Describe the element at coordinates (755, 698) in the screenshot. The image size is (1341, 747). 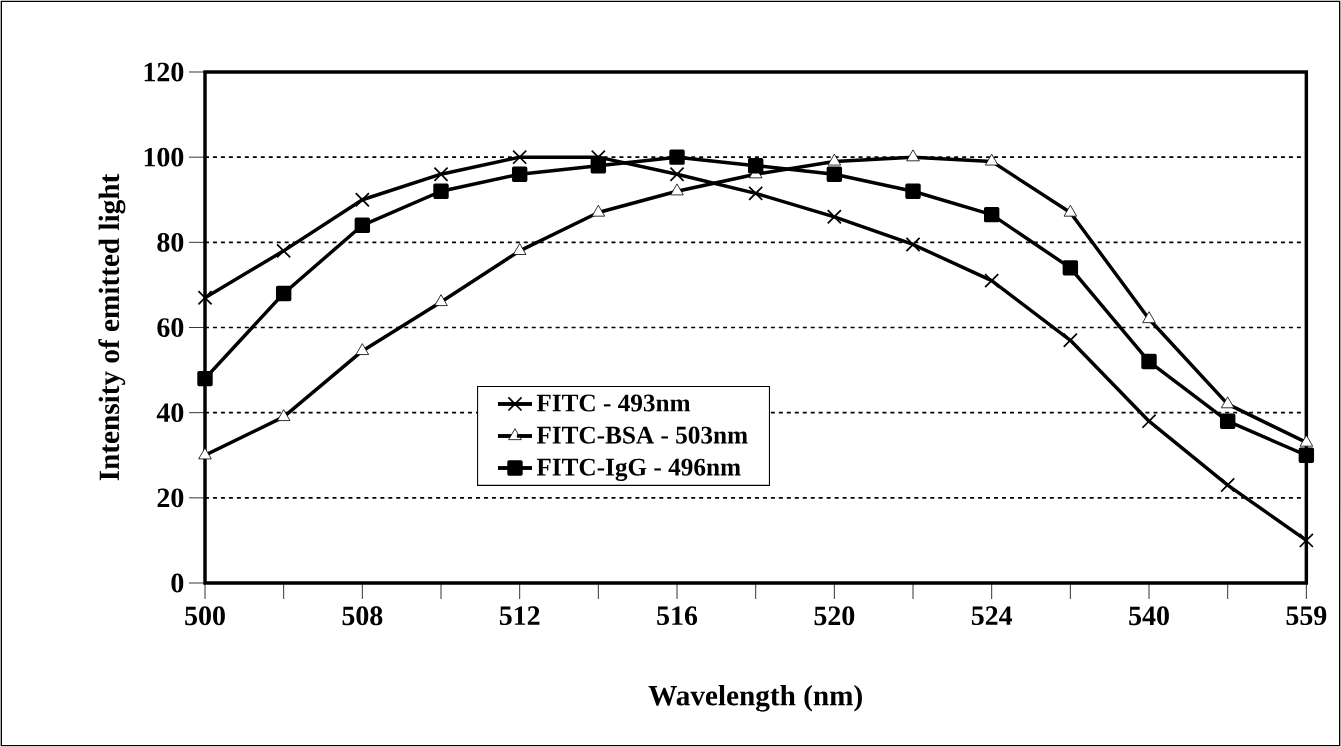
I see `x-axis-title: Wavelength (nm)` at that location.